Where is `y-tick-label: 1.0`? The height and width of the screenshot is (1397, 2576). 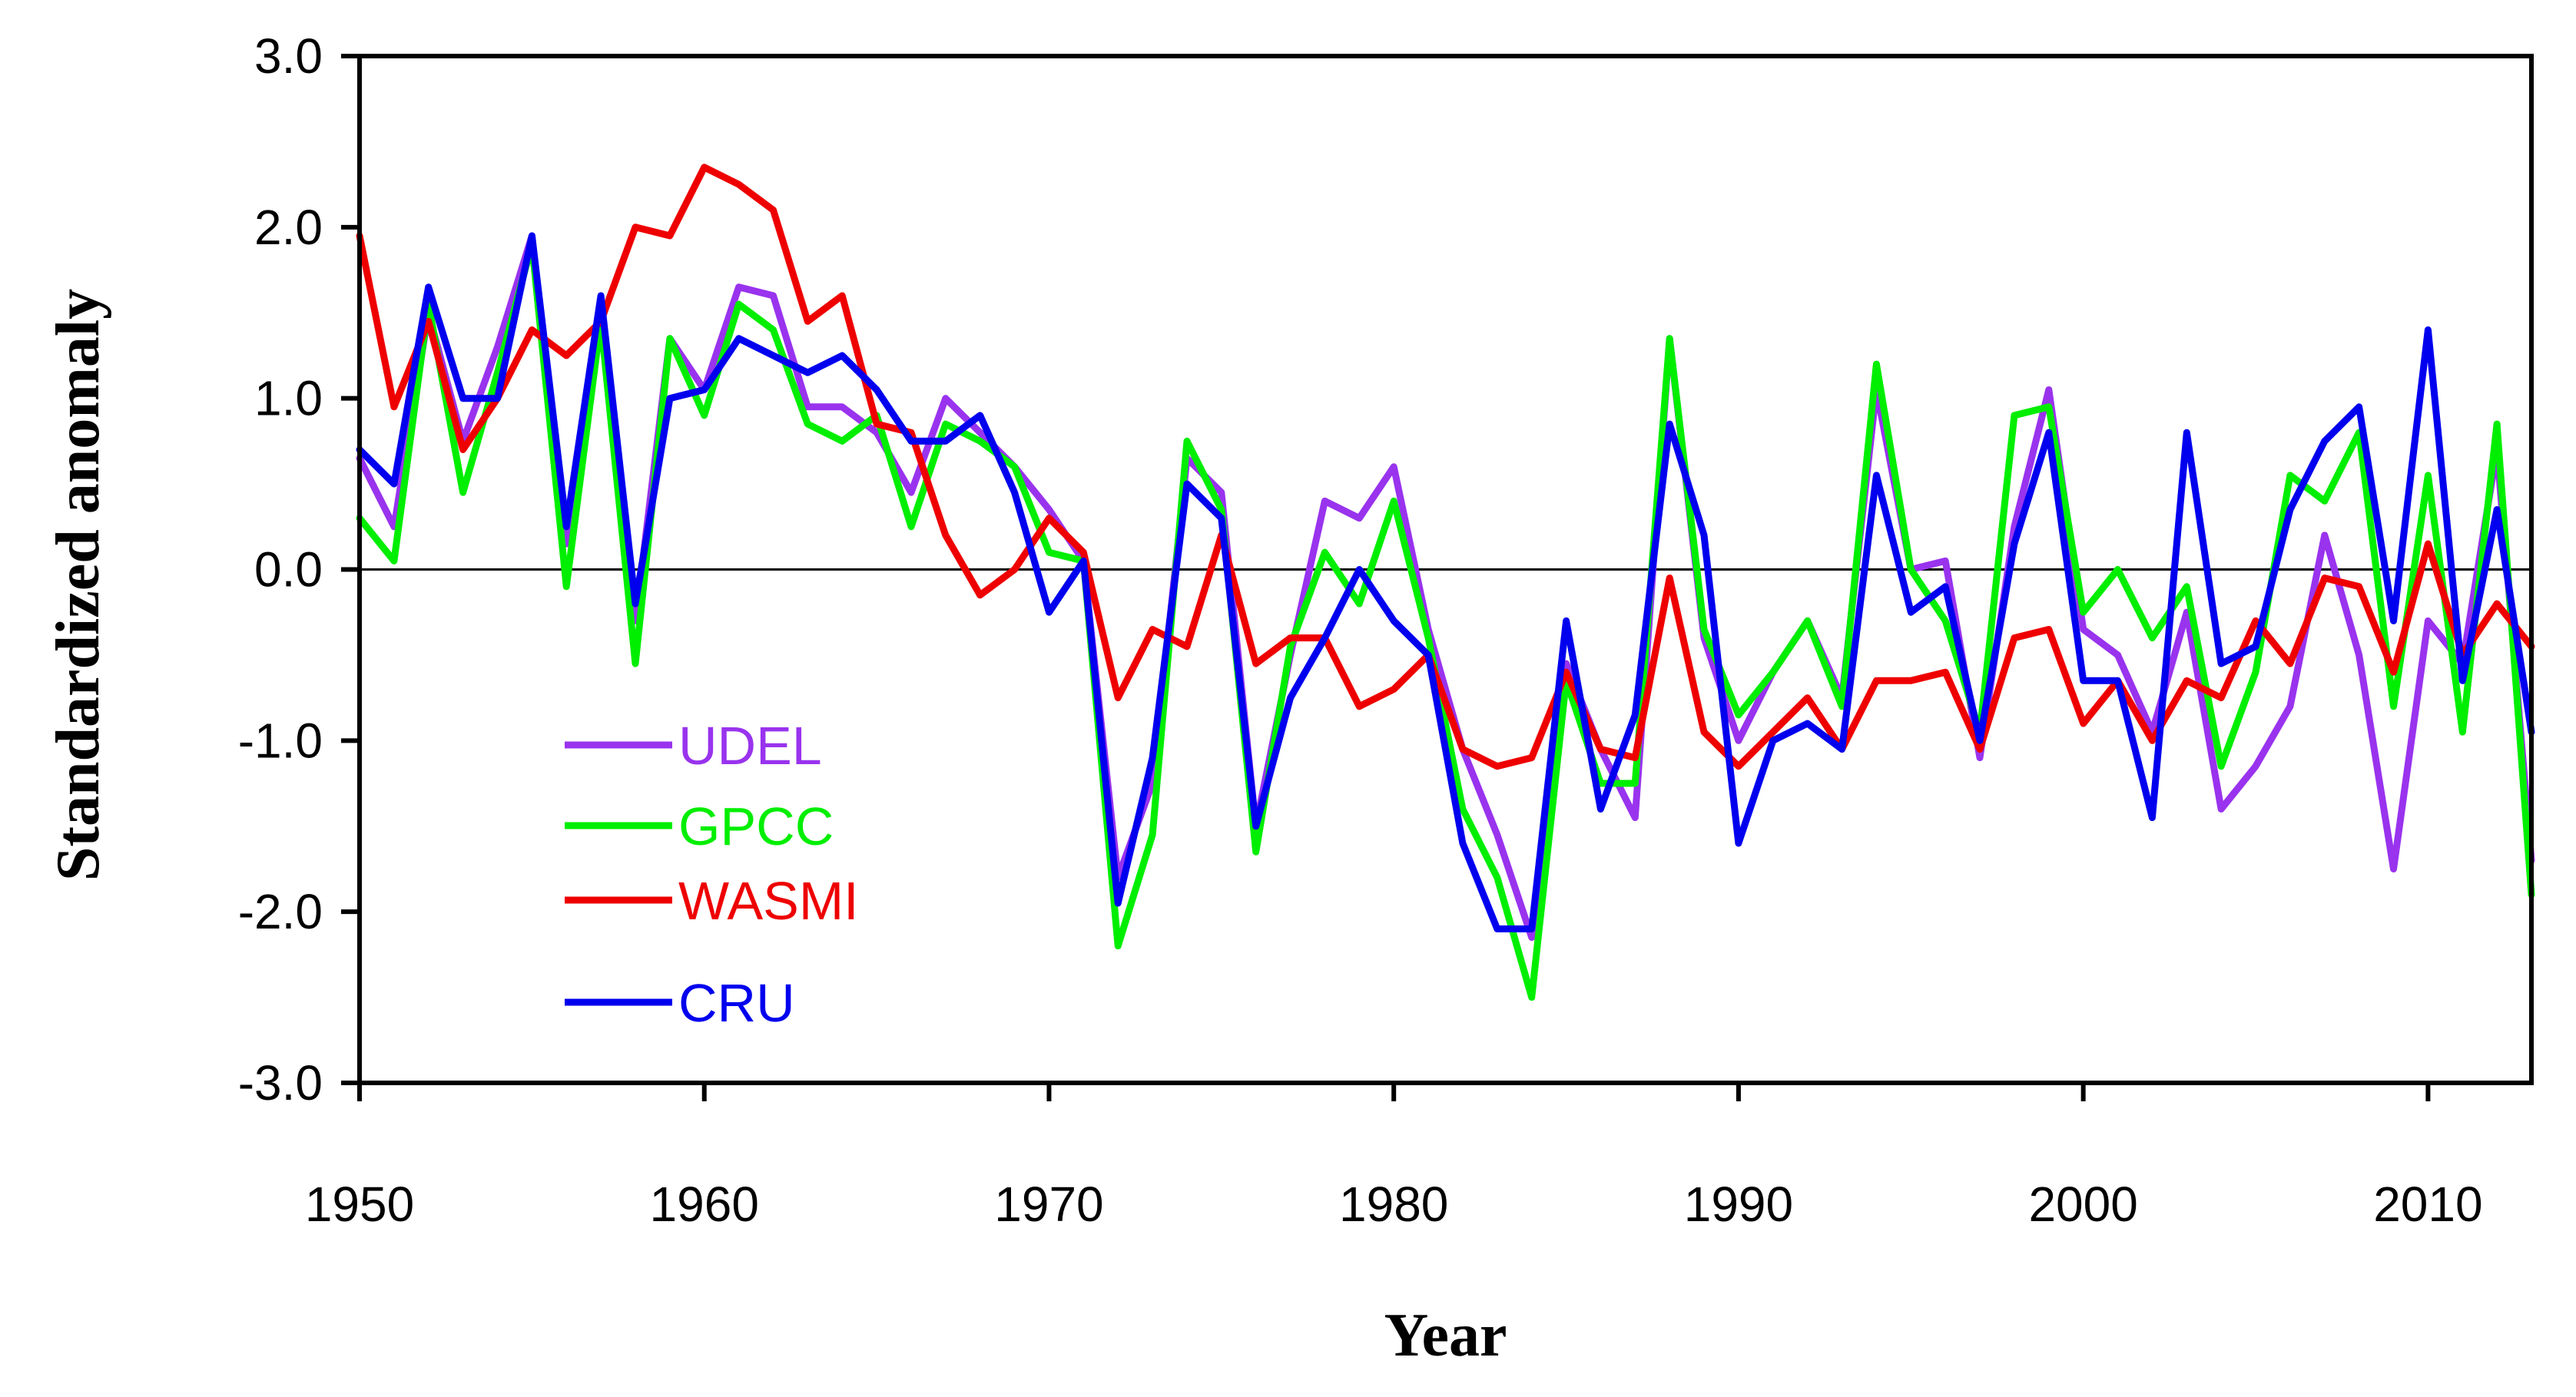
y-tick-label: 1.0 is located at coordinates (288, 399).